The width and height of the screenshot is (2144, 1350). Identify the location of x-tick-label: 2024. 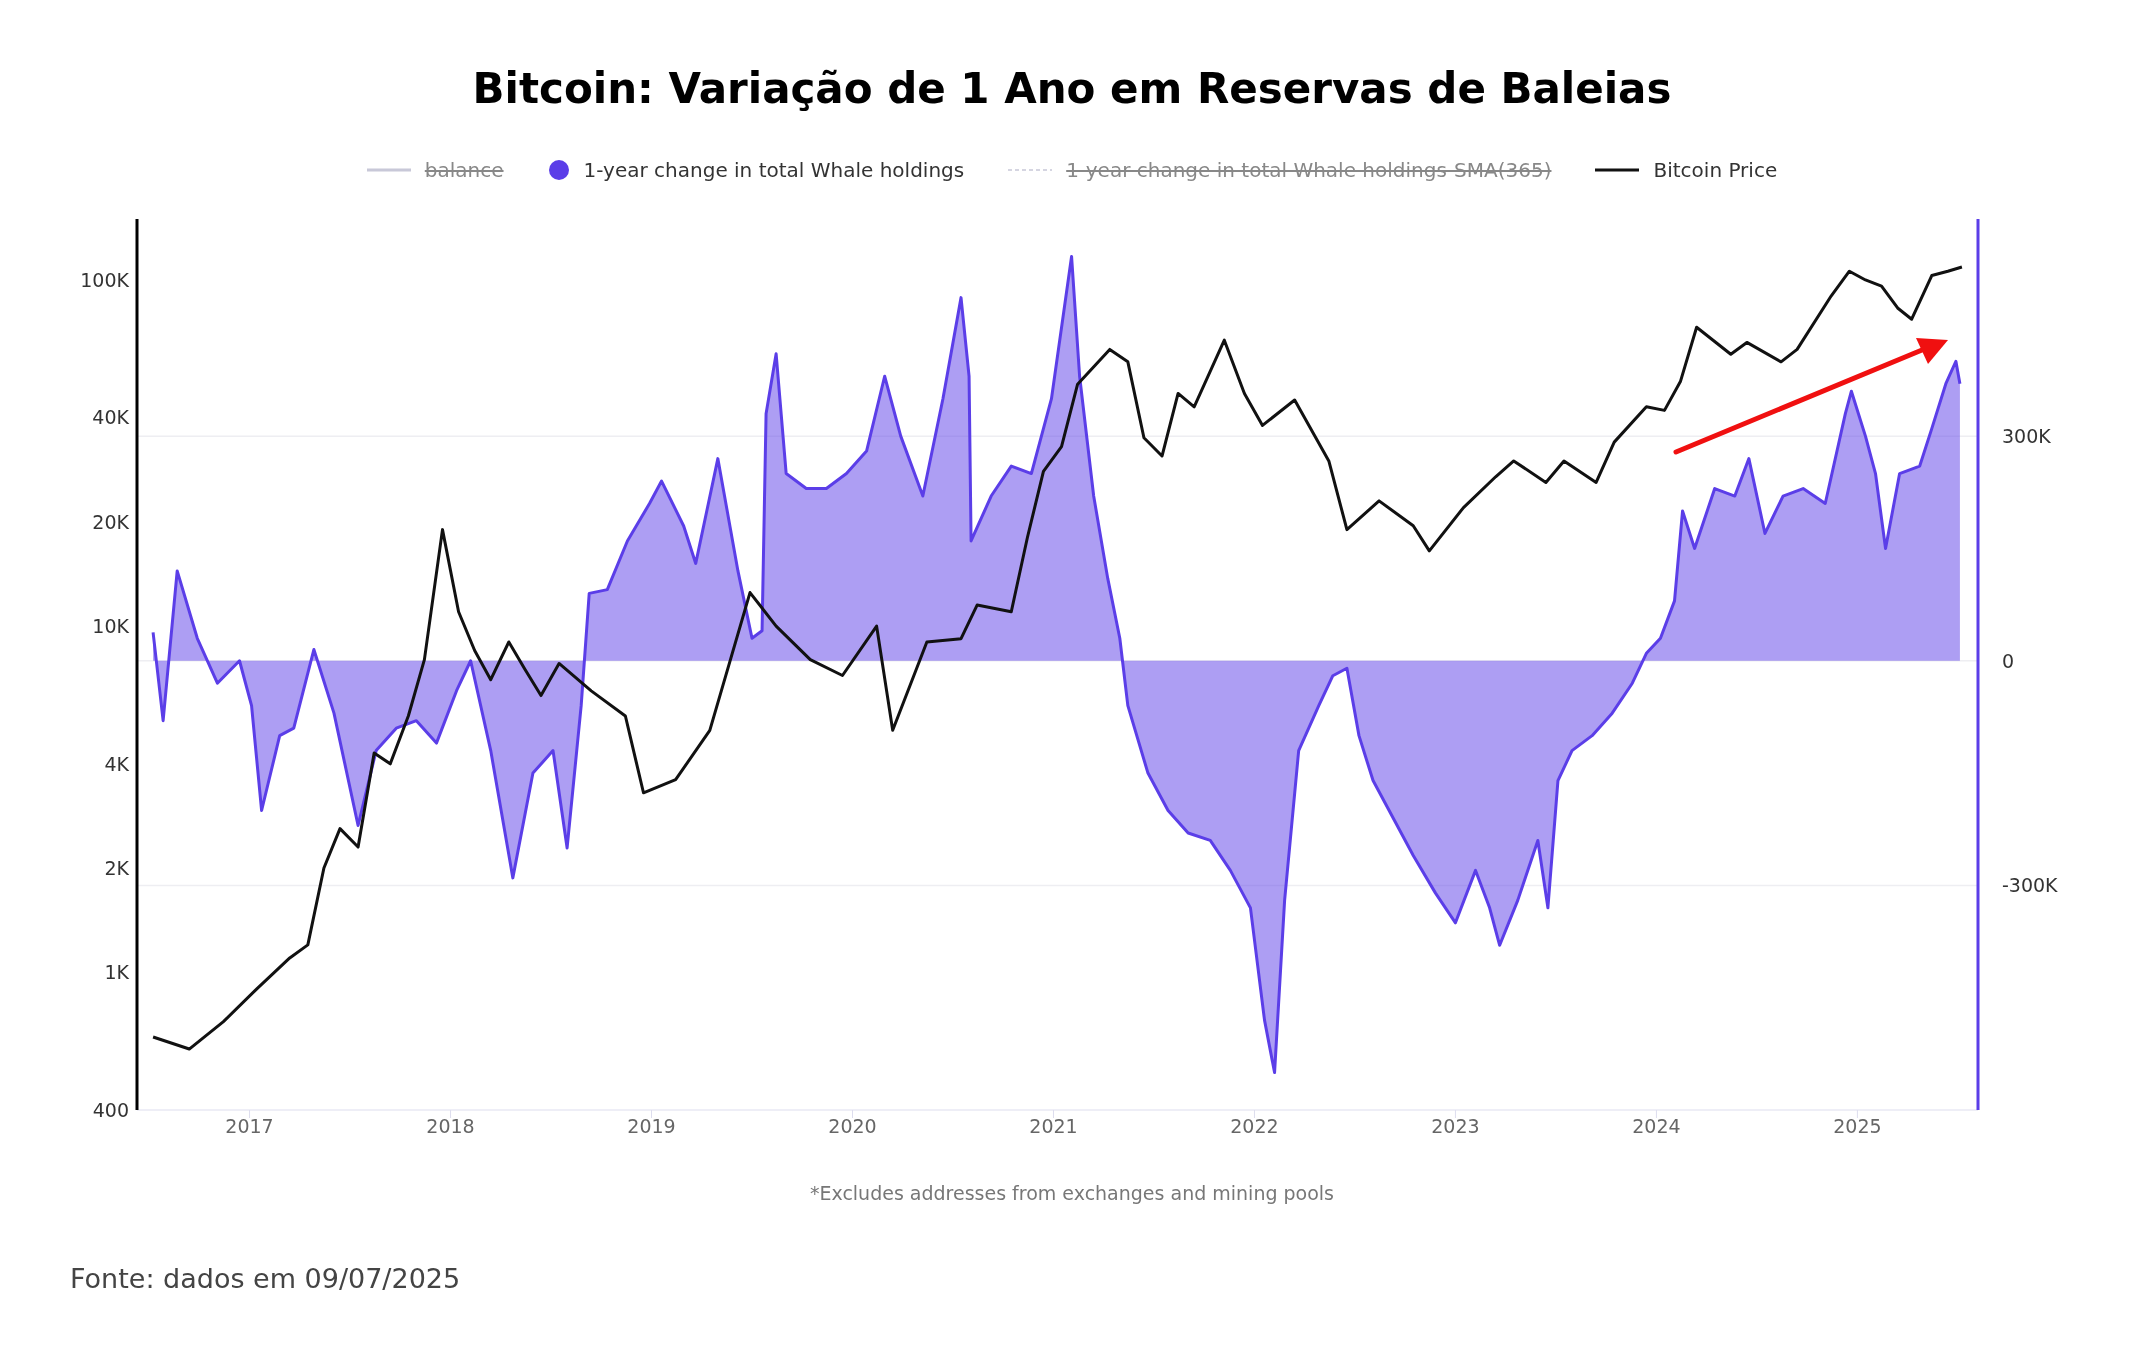
(1656, 1126).